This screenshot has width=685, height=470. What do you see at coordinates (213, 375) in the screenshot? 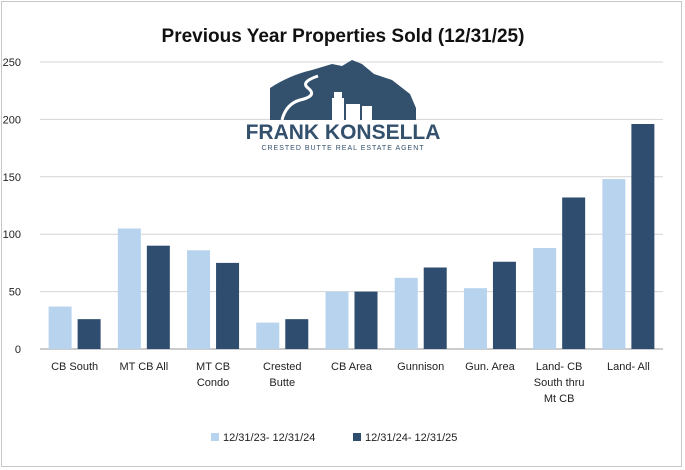
I see `x-category-label: MT CB Condo` at bounding box center [213, 375].